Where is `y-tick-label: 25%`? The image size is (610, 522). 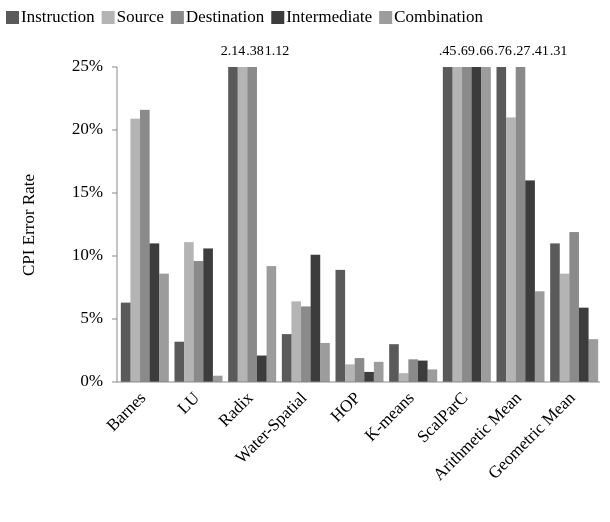 y-tick-label: 25% is located at coordinates (87, 65).